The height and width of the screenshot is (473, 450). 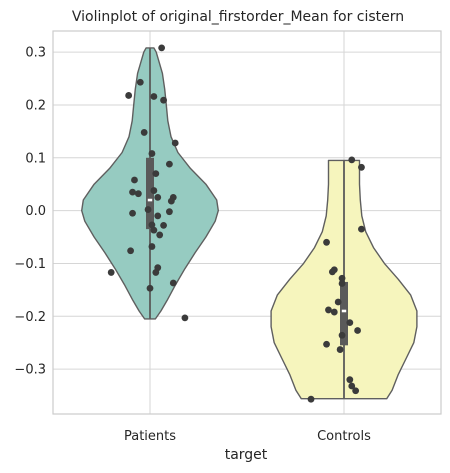 What do you see at coordinates (35, 53) in the screenshot?
I see `y-tick-label: 0.3` at bounding box center [35, 53].